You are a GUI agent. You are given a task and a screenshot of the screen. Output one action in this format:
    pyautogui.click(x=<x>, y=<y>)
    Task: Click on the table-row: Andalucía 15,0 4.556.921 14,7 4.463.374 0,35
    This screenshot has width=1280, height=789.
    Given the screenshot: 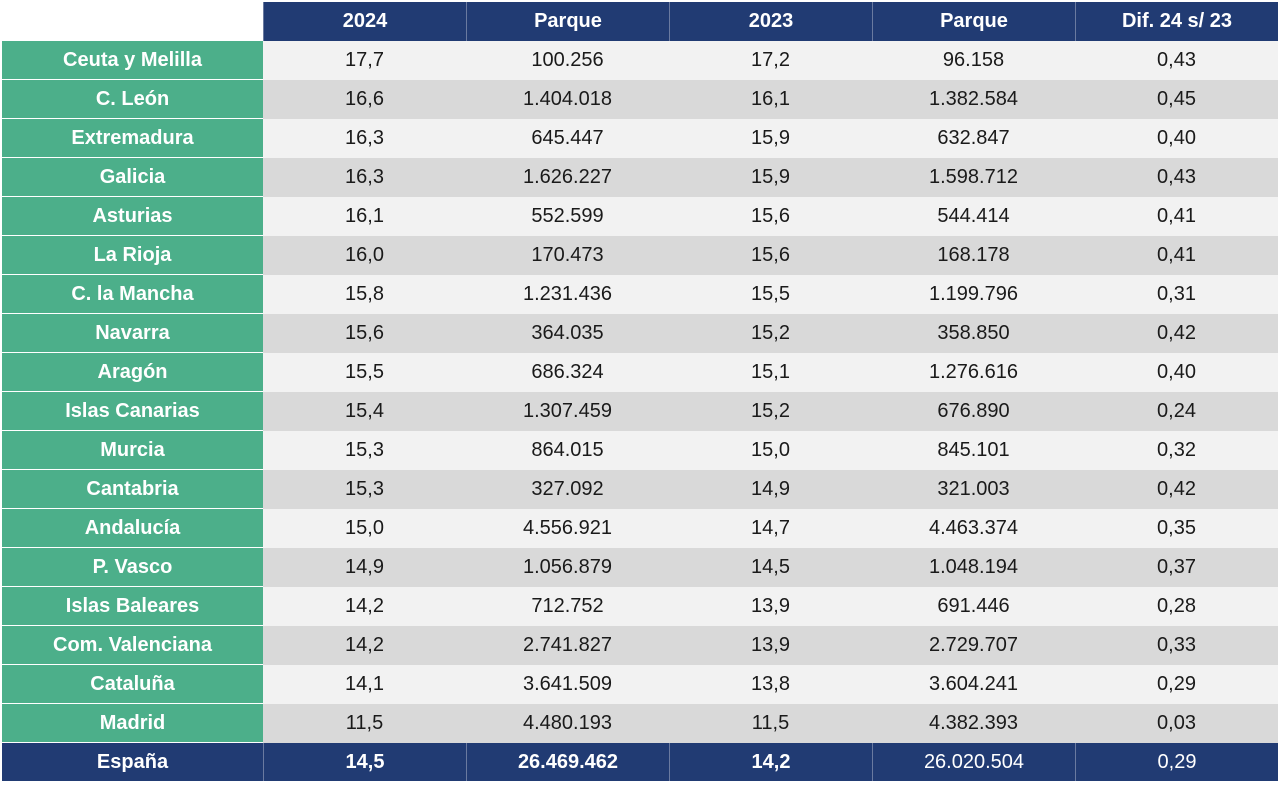 What is the action you would take?
    pyautogui.click(x=640, y=528)
    